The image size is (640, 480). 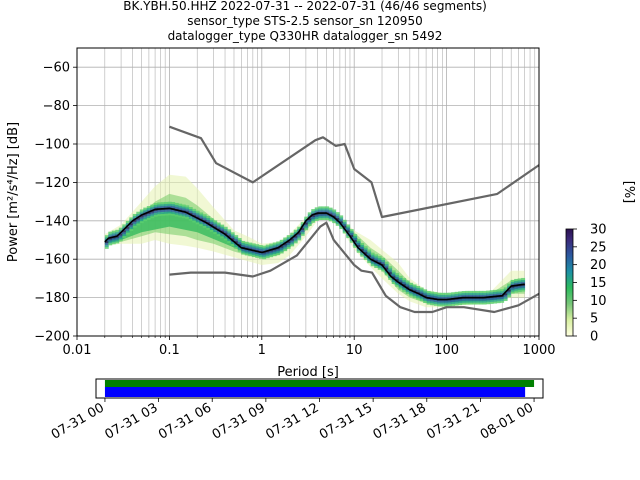 What do you see at coordinates (598, 301) in the screenshot?
I see `colorbar-tick-label: 10` at bounding box center [598, 301].